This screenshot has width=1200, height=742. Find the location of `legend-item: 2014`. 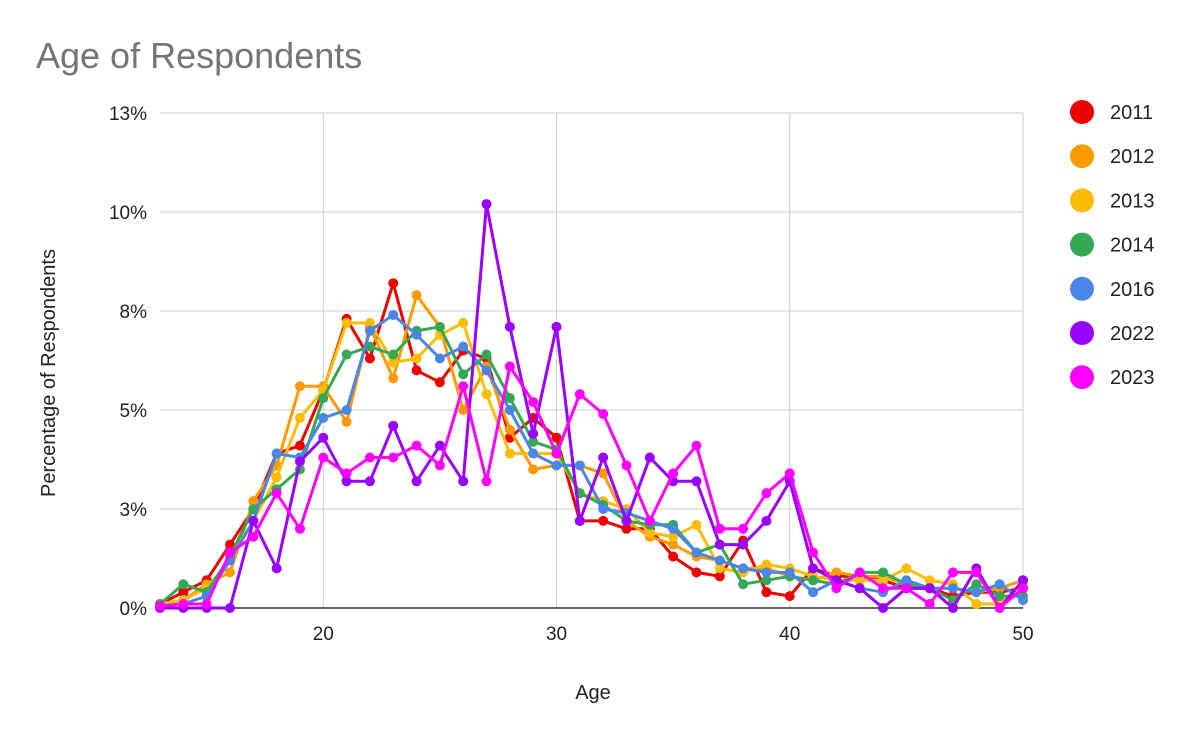

legend-item: 2014 is located at coordinates (1112, 244).